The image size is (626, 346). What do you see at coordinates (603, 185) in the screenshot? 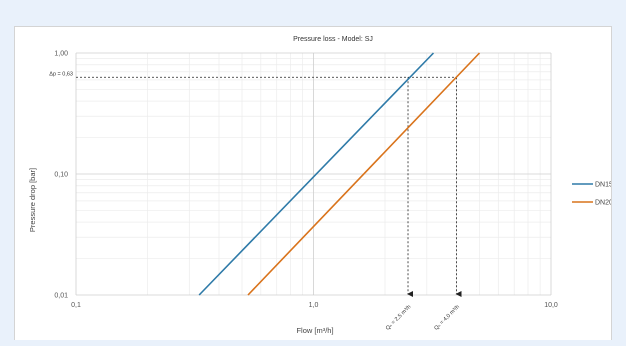
I see `legend-label-dn15: DN15` at bounding box center [603, 185].